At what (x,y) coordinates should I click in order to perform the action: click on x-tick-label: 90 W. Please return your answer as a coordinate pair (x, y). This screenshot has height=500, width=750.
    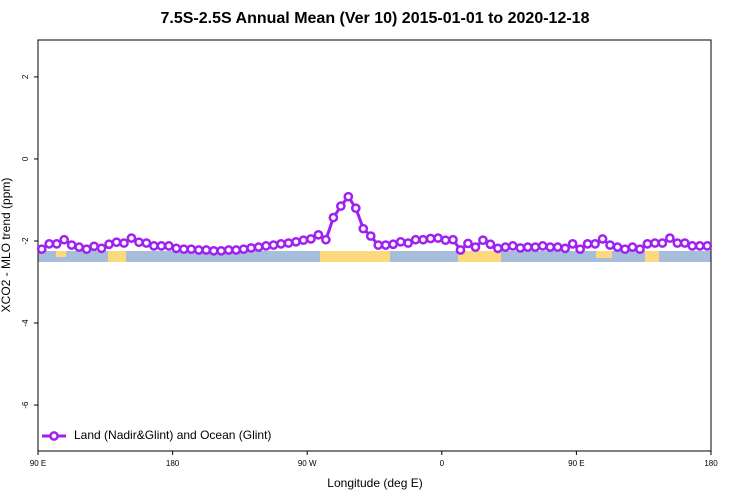
    Looking at the image, I should click on (307, 463).